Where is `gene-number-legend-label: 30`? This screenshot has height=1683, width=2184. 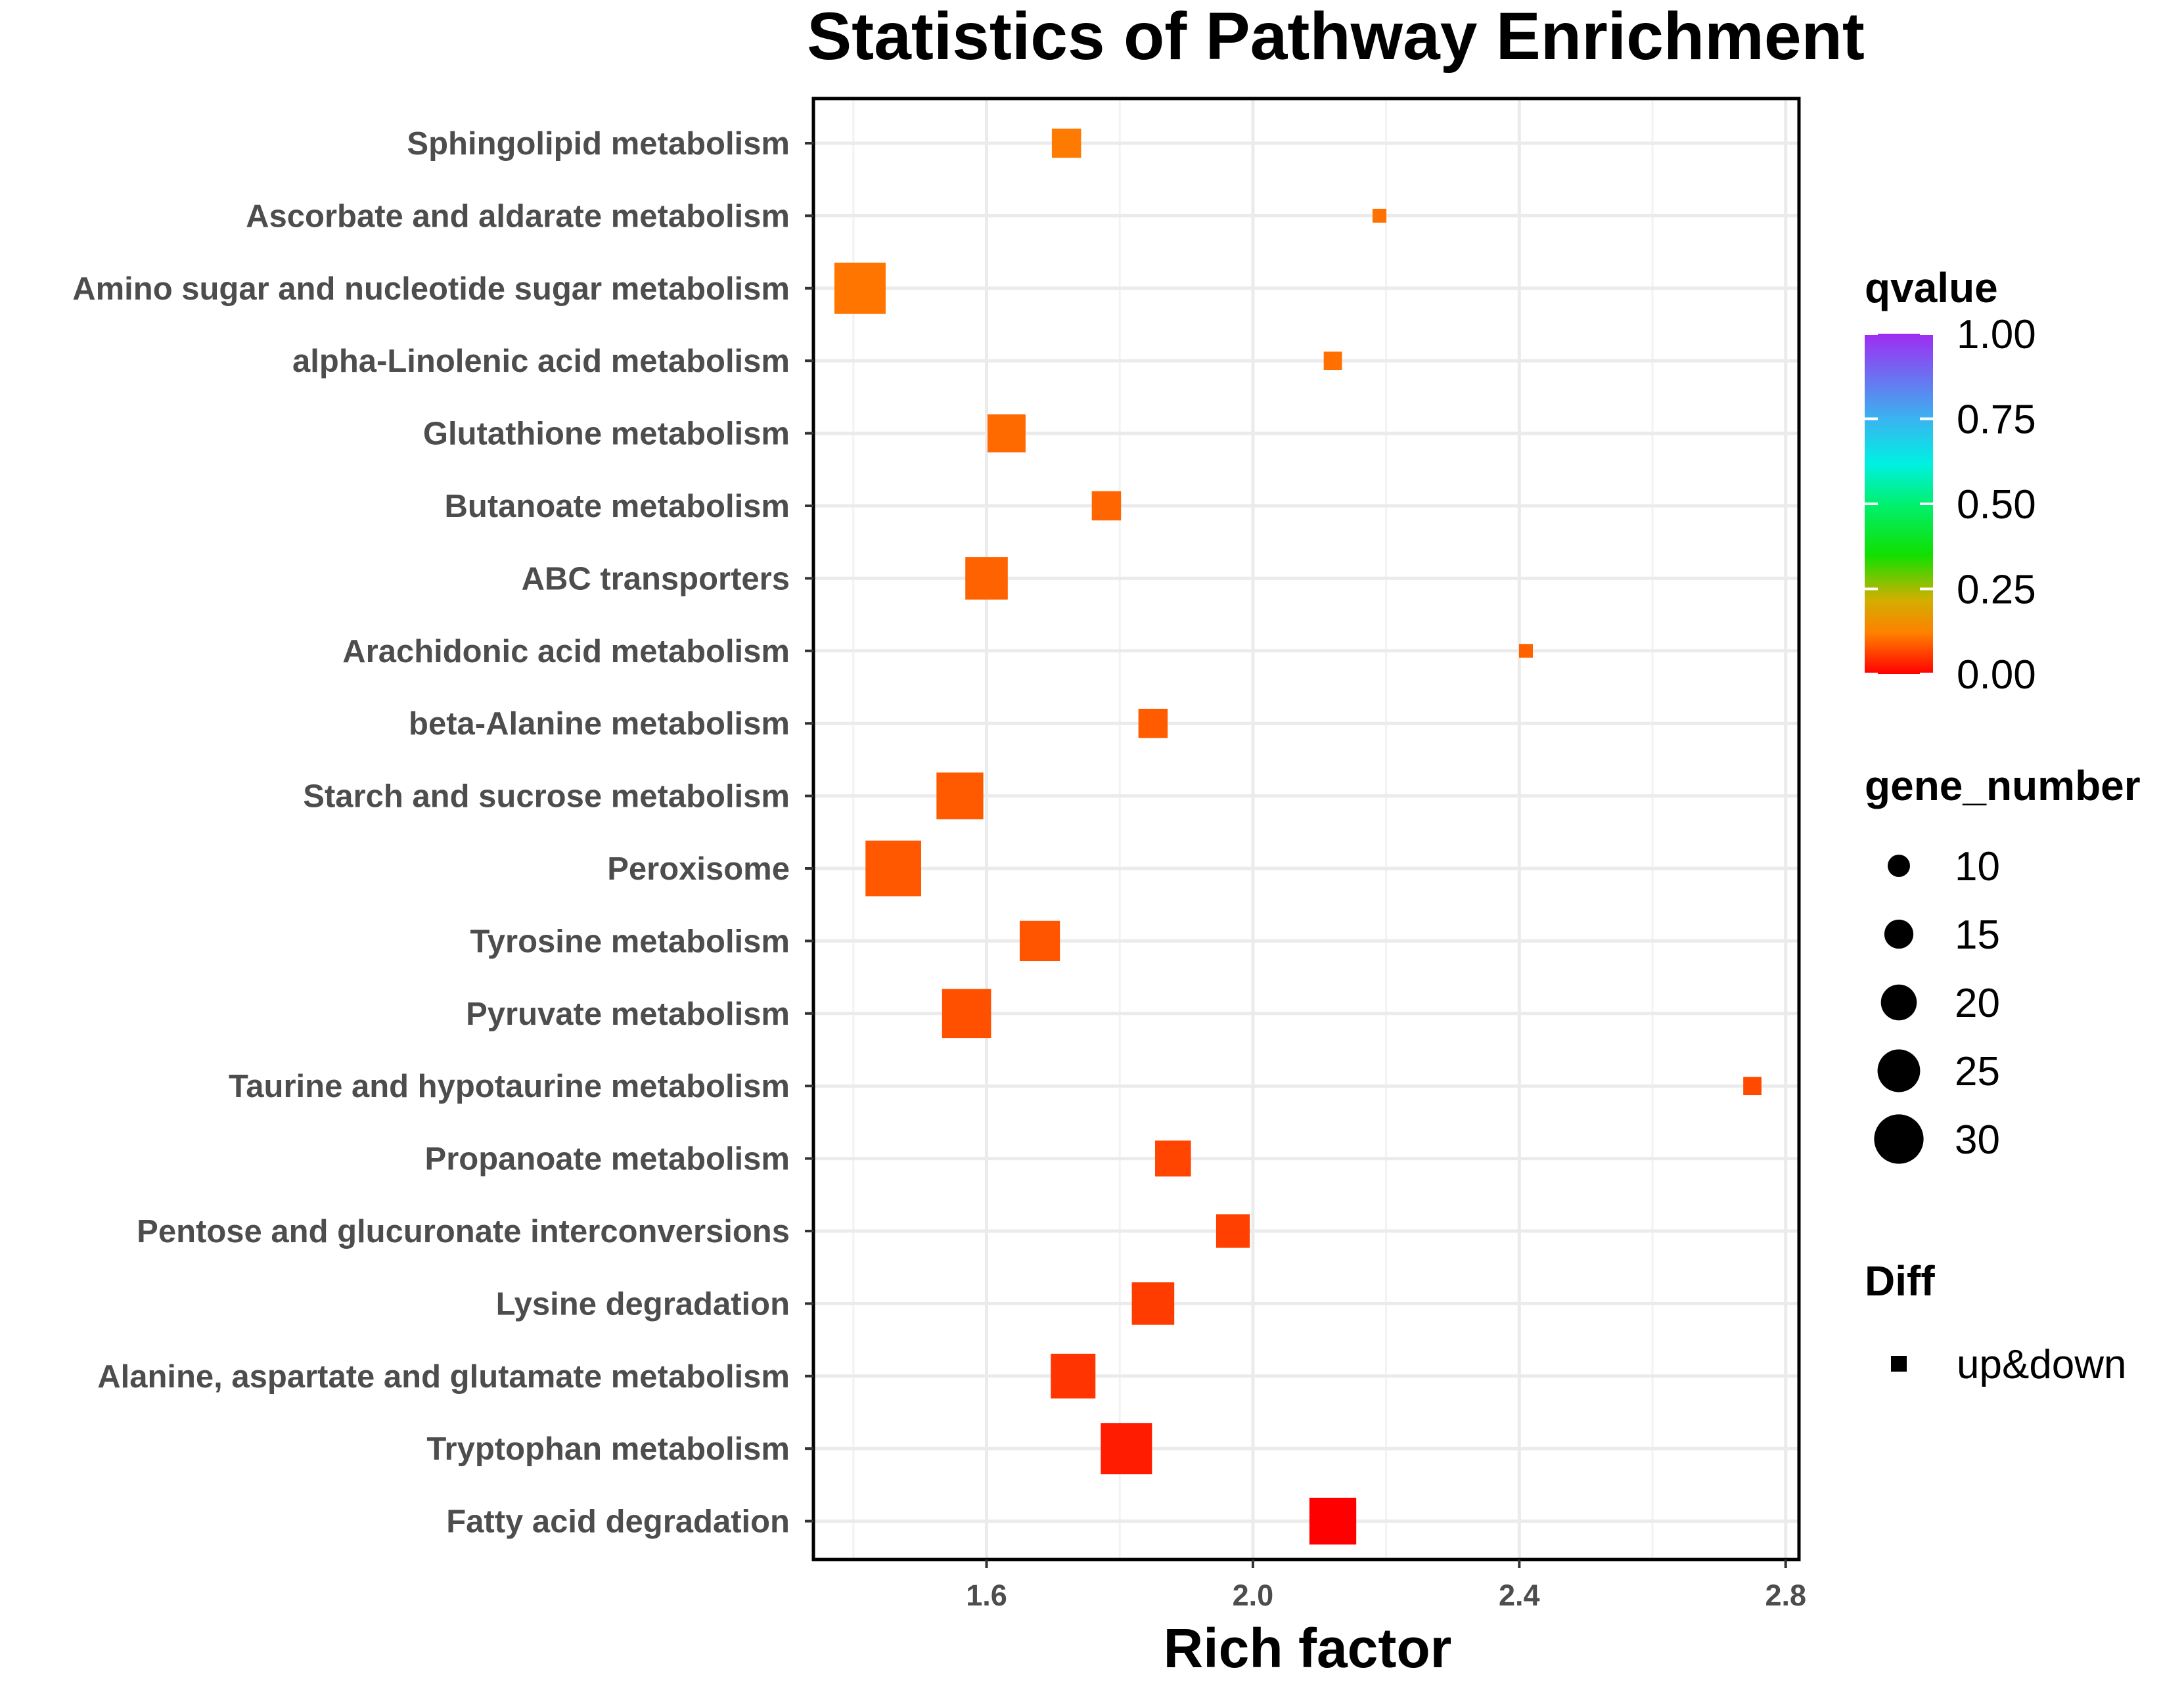
gene-number-legend-label: 30 is located at coordinates (1977, 1140).